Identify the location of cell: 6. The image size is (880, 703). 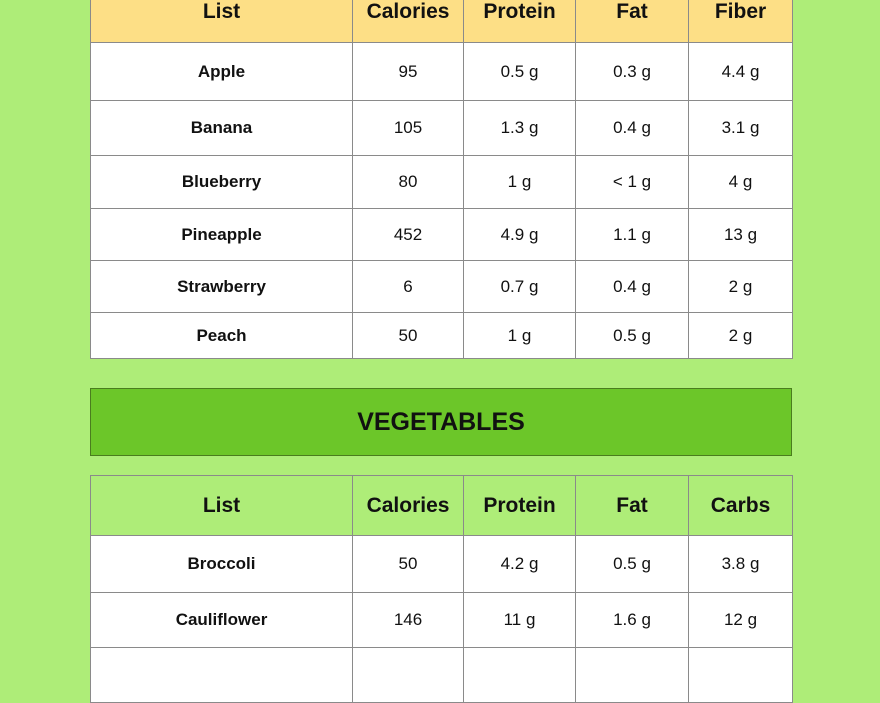
(408, 286).